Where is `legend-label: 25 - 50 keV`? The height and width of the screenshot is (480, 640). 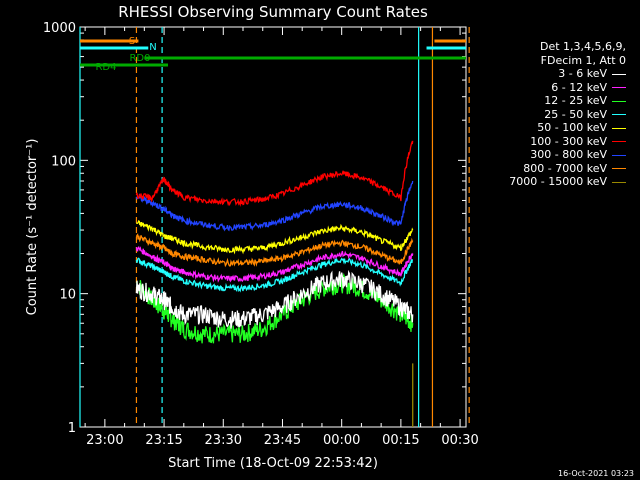
legend-label: 25 - 50 keV is located at coordinates (575, 114).